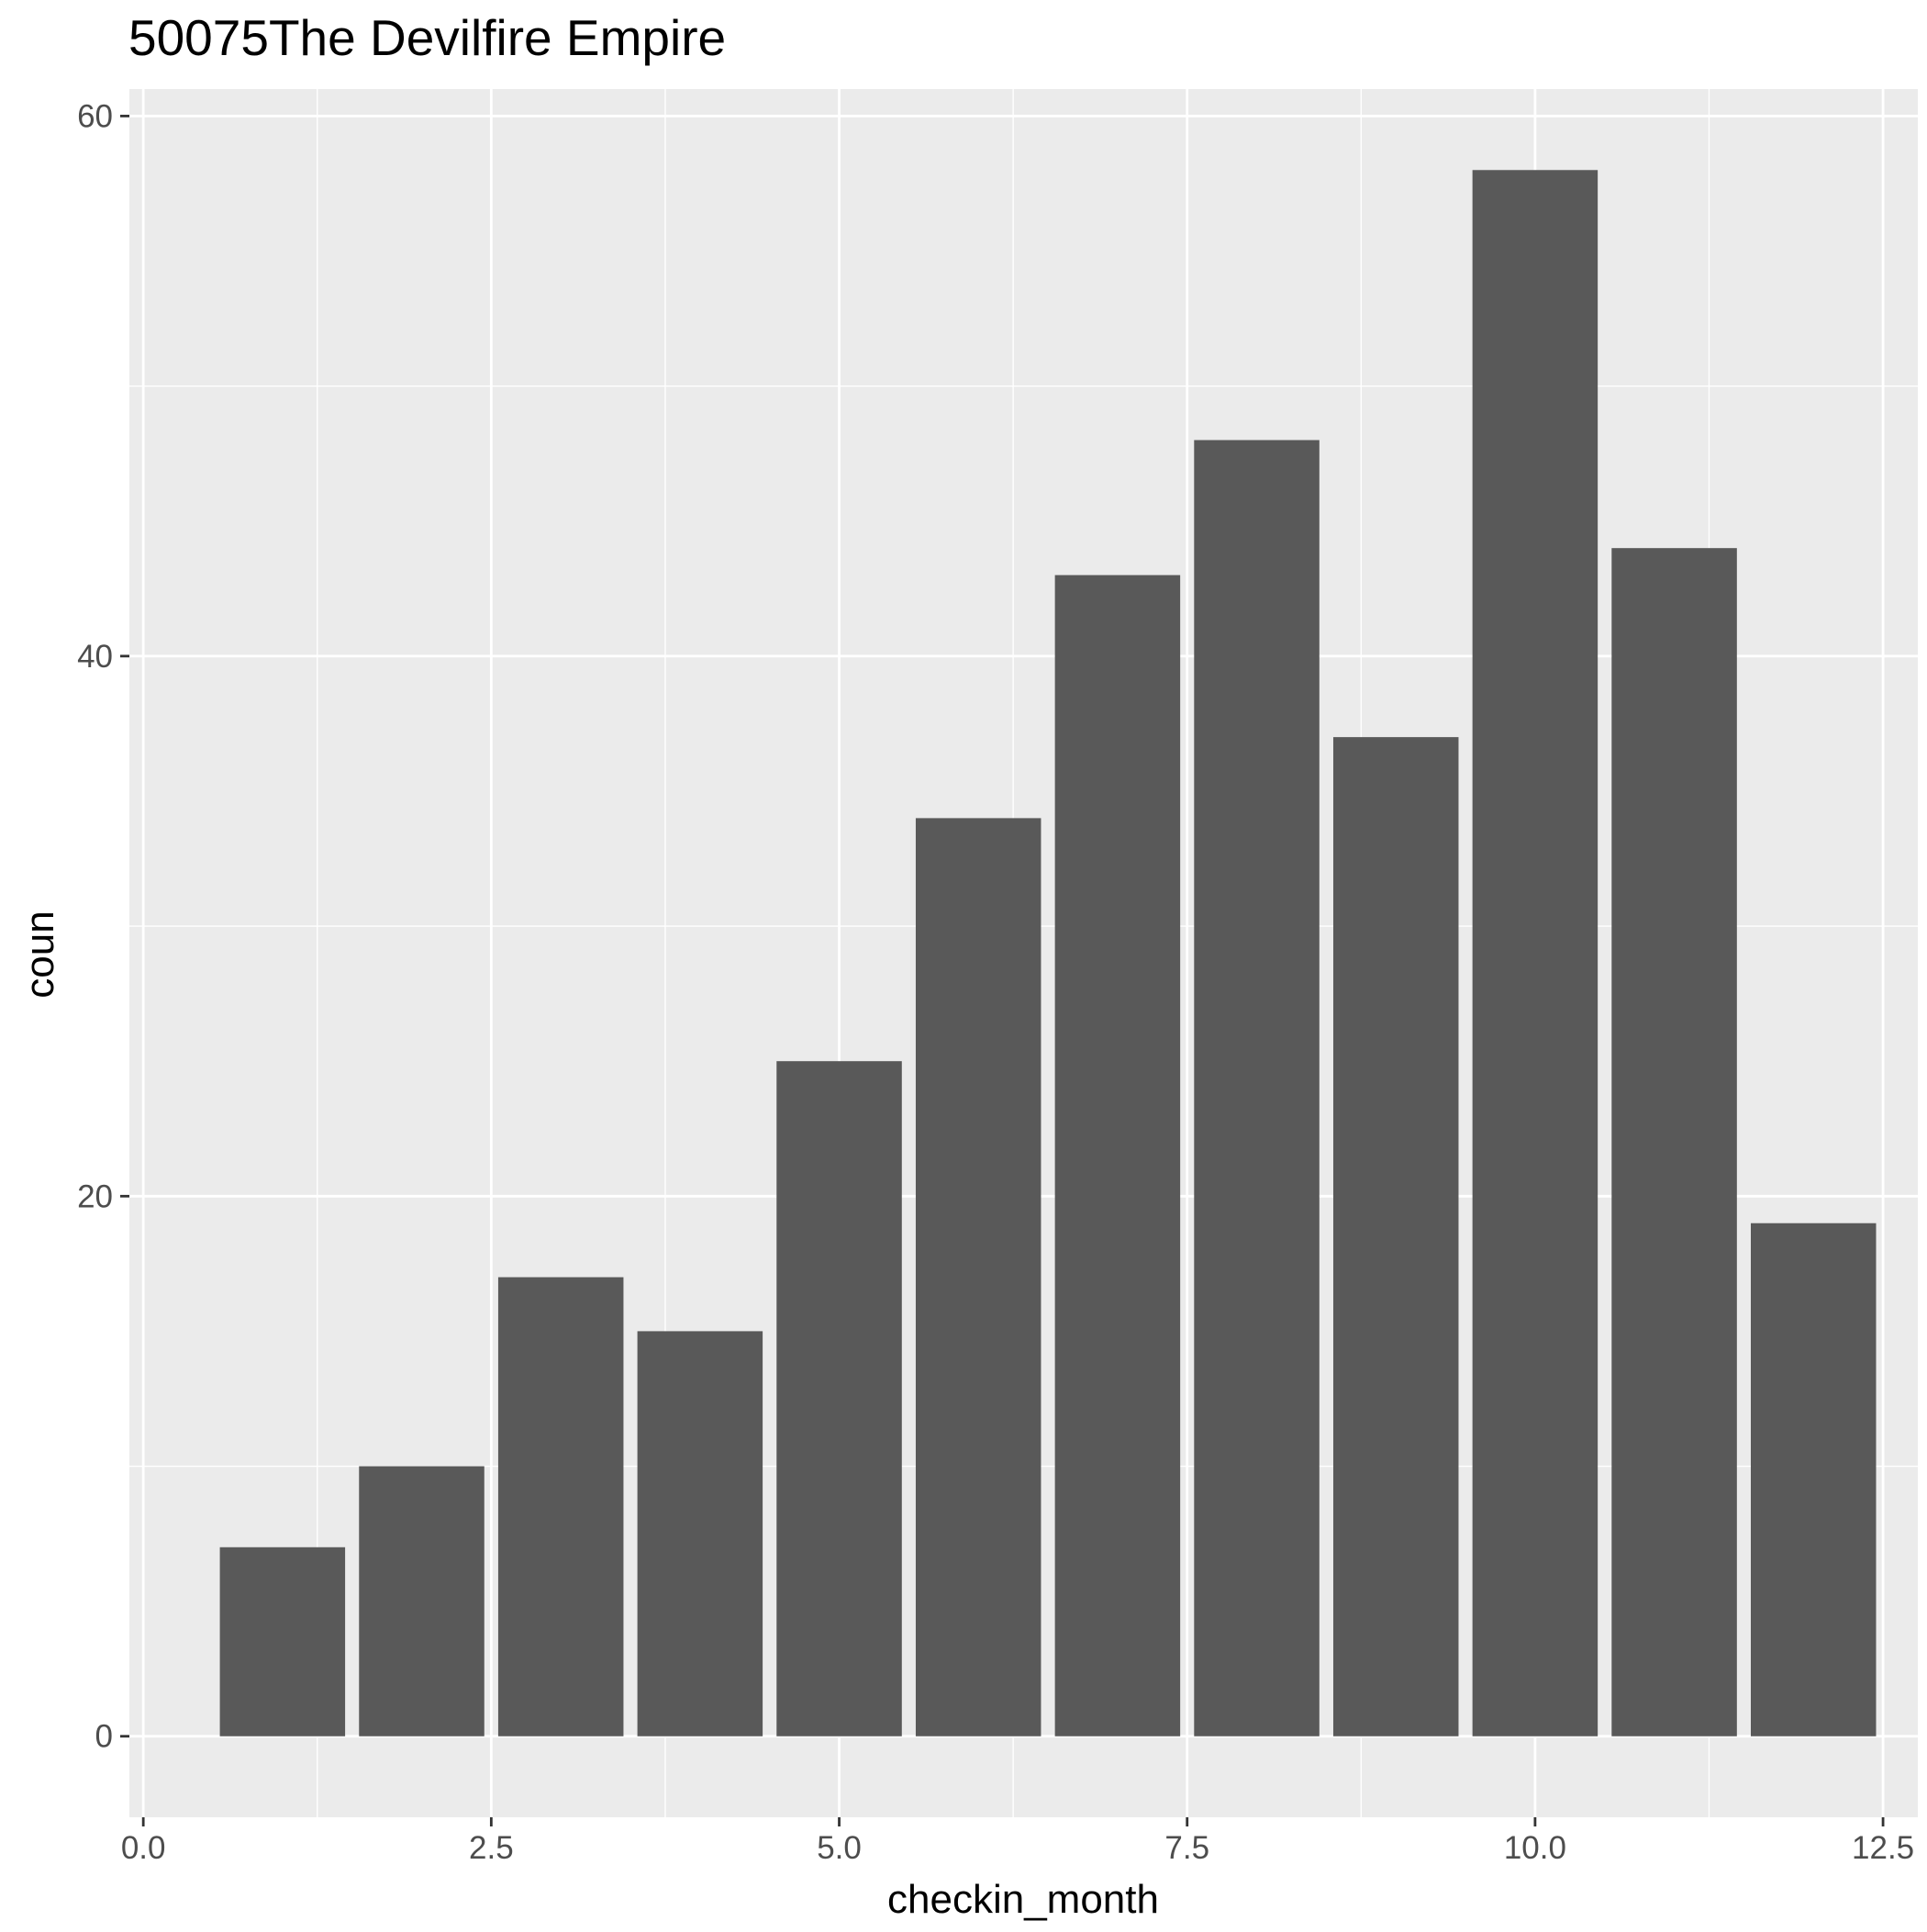 This screenshot has height=1932, width=1927. Describe the element at coordinates (39, 954) in the screenshot. I see `y-axis-title: coun` at that location.